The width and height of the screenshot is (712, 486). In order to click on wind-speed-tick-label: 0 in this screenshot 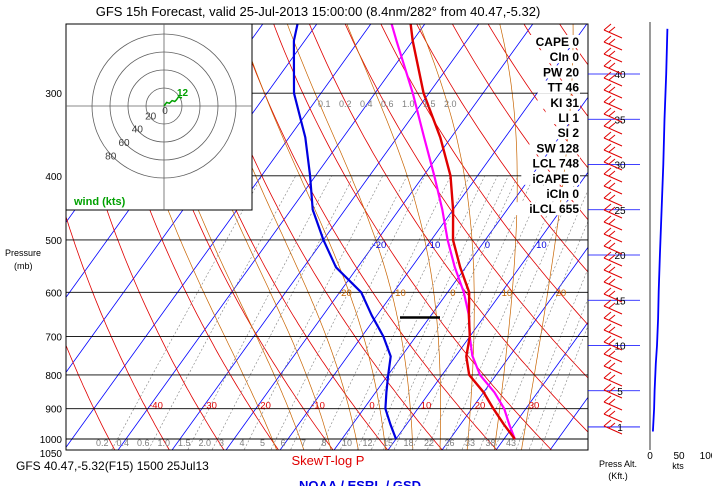, I will do `click(650, 456)`.